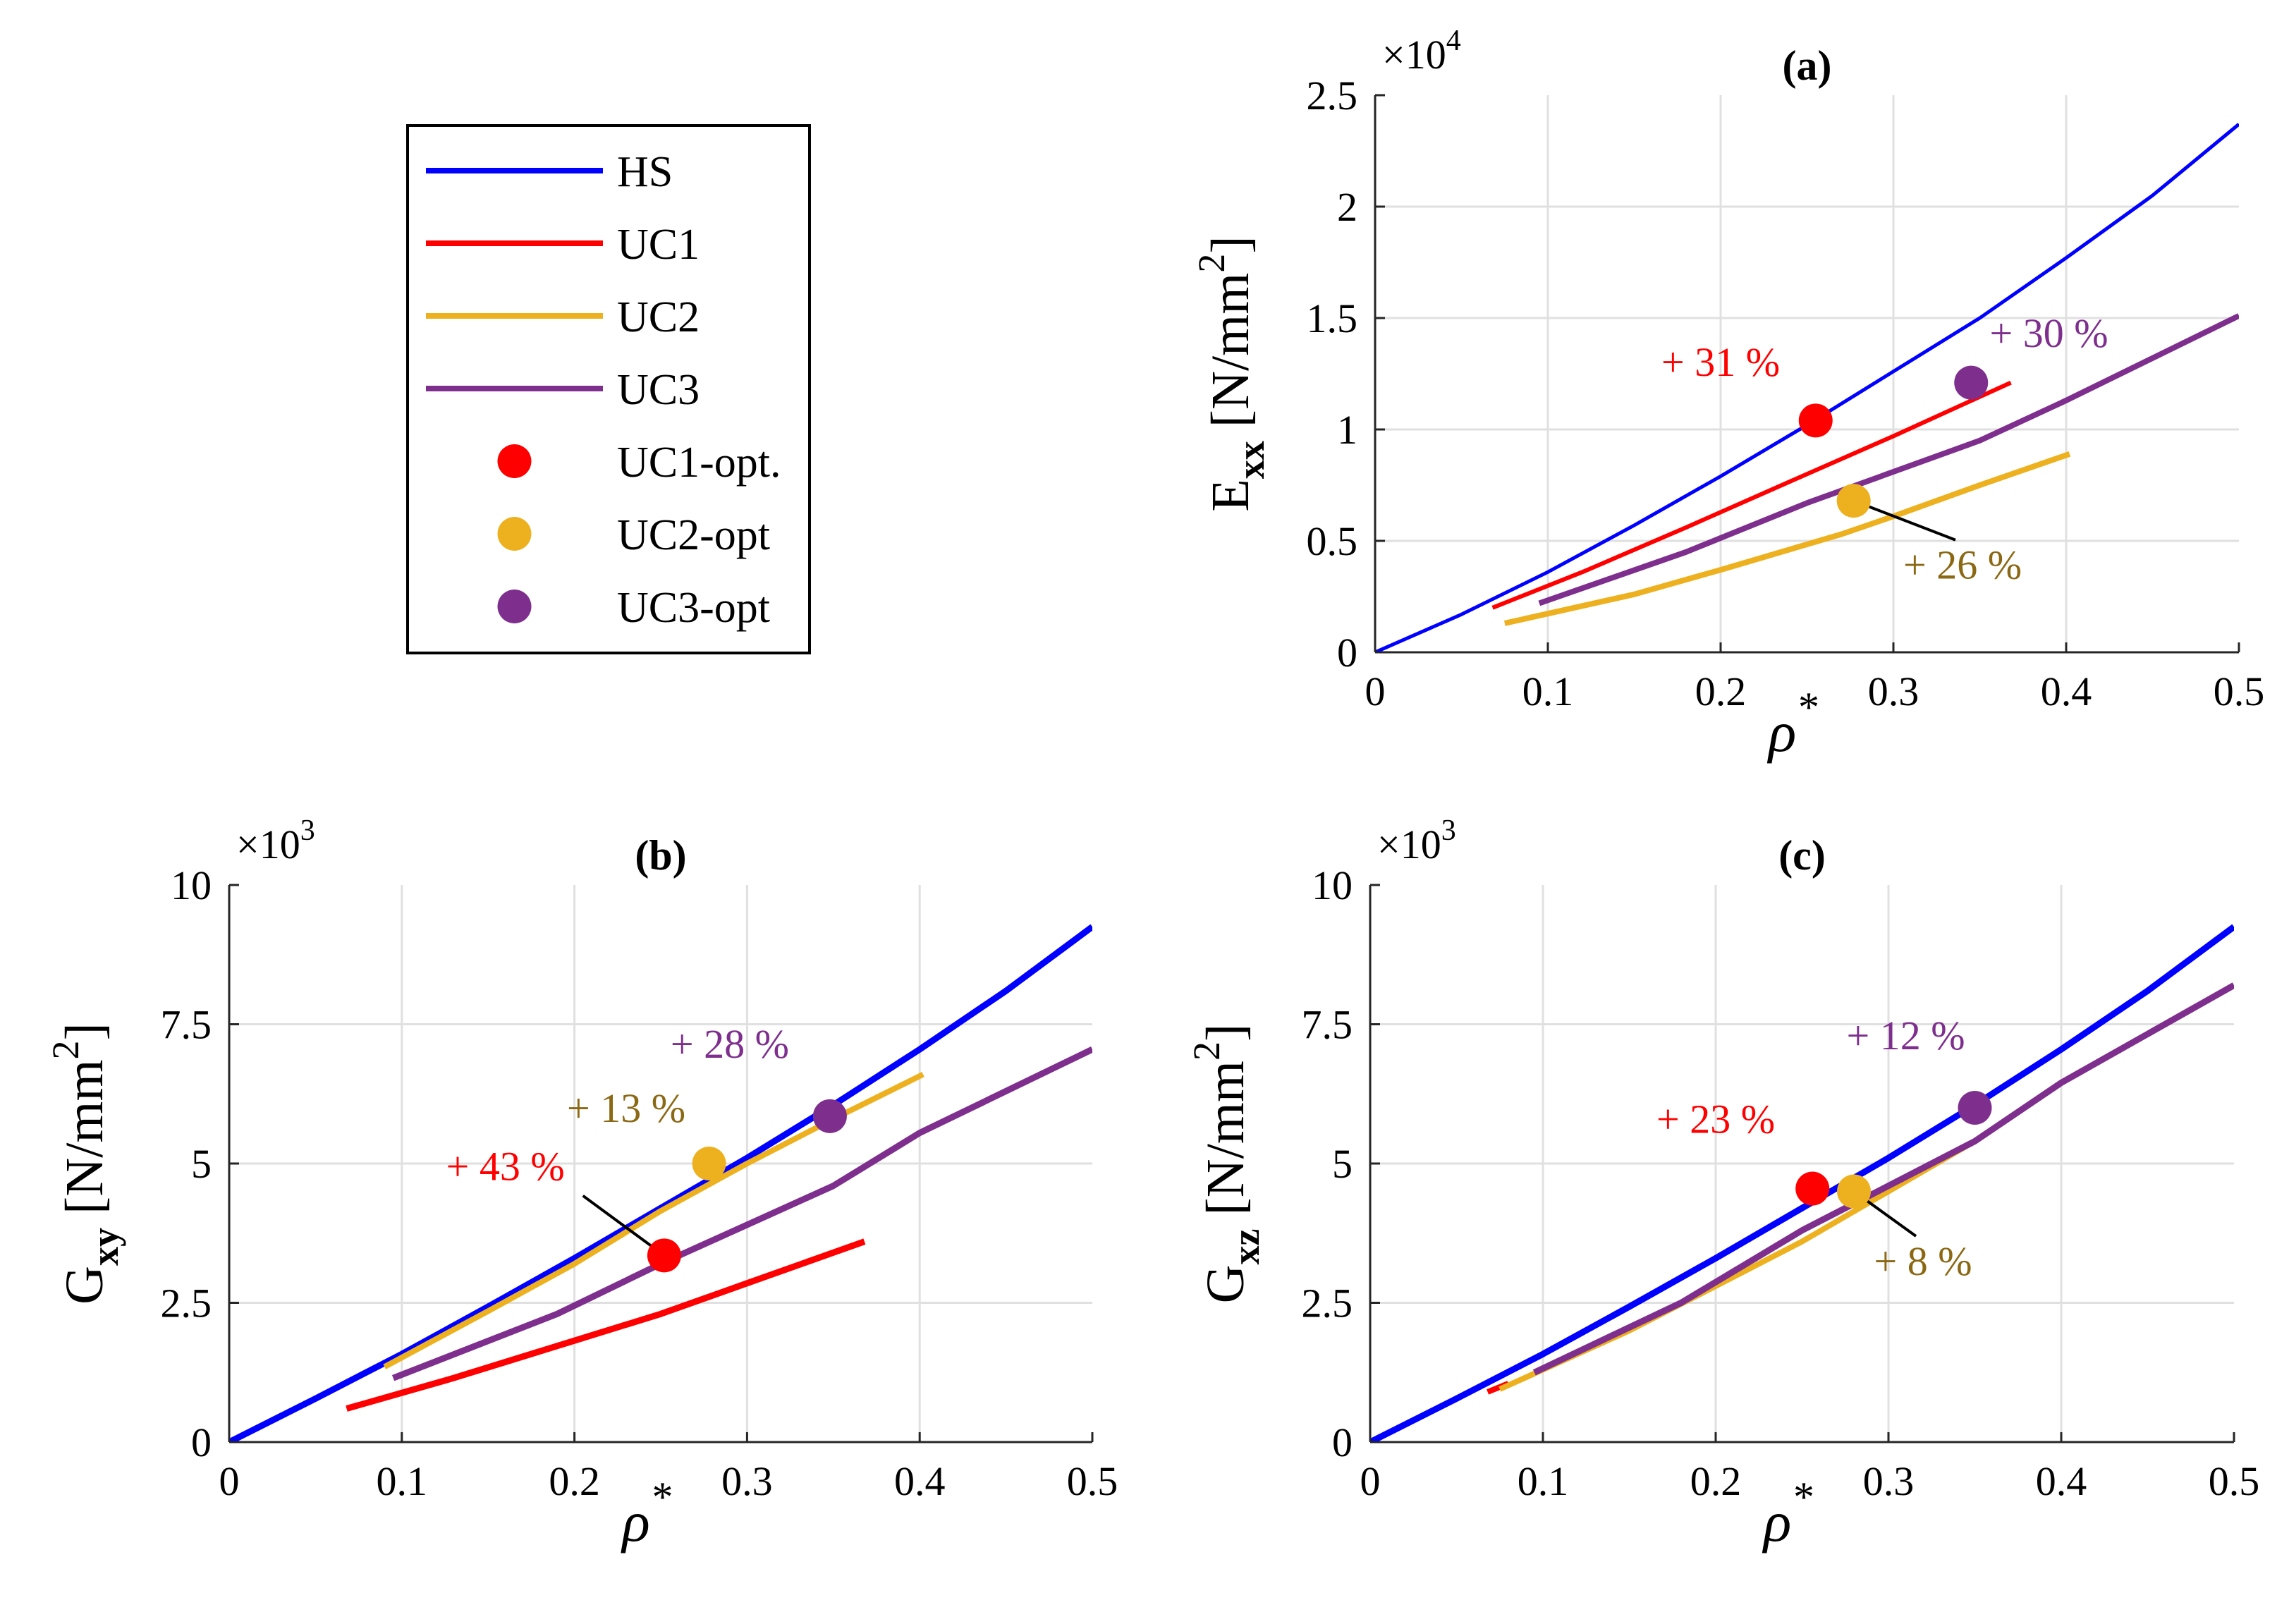  What do you see at coordinates (747, 1481) in the screenshot?
I see `x-tick-label-b-3: 0.3` at bounding box center [747, 1481].